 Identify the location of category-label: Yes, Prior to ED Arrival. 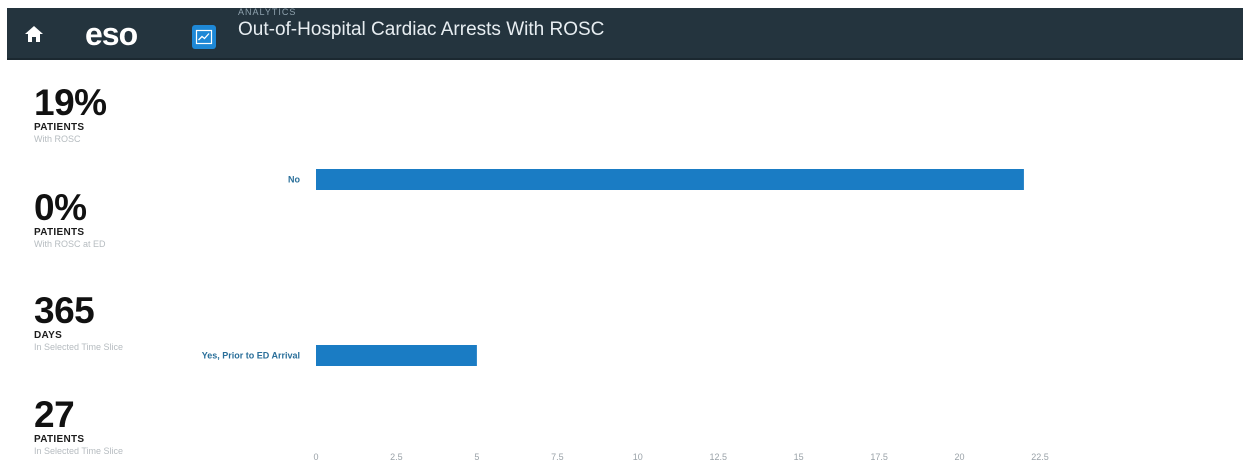
(251, 356).